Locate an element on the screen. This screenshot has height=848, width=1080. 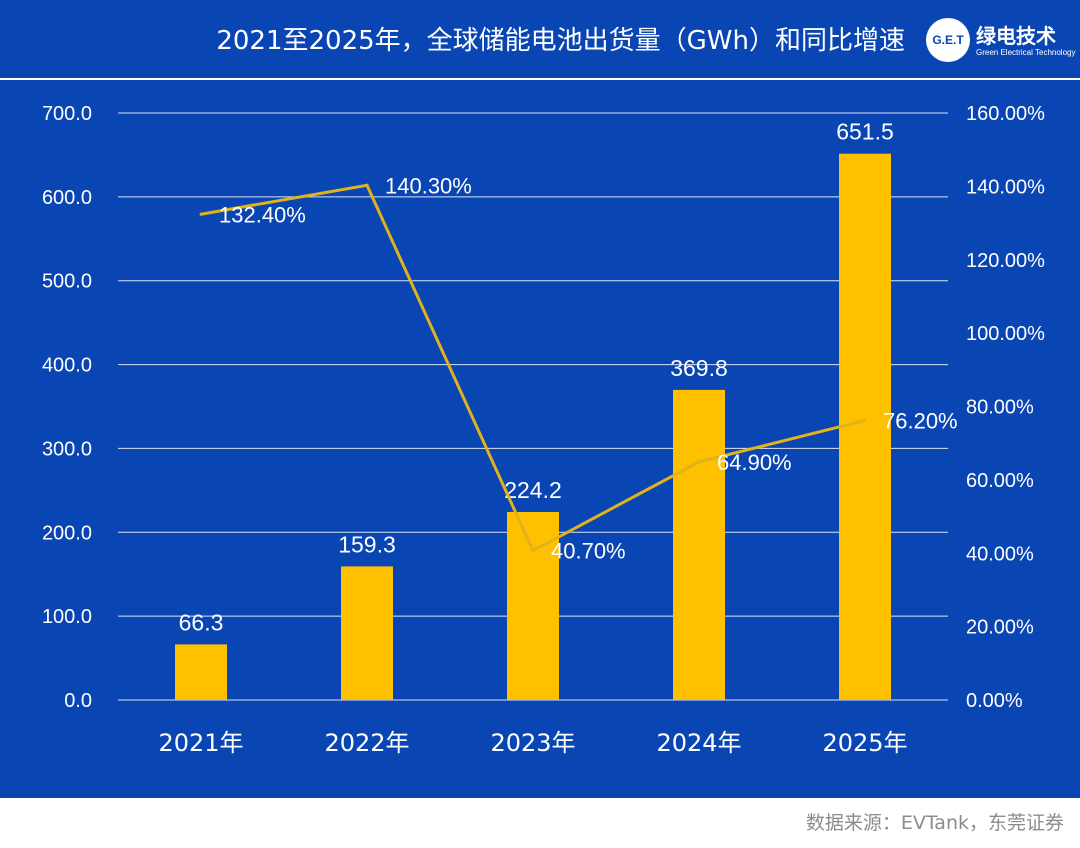
bar-data-label: 224.2 is located at coordinates (533, 490).